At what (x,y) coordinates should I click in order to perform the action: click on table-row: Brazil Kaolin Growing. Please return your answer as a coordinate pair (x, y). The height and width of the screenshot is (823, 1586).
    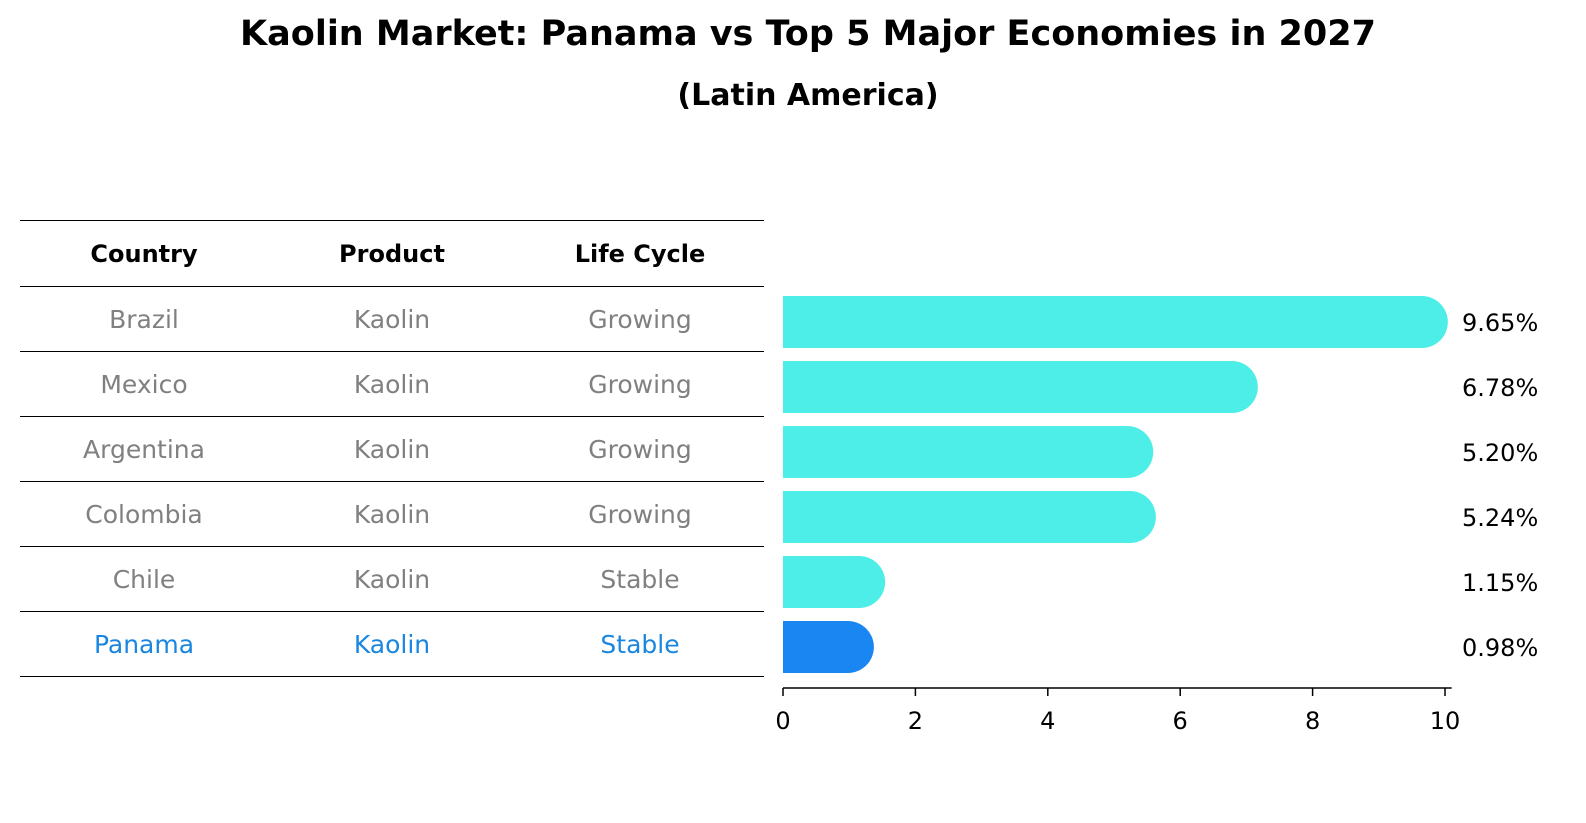
    Looking at the image, I should click on (392, 319).